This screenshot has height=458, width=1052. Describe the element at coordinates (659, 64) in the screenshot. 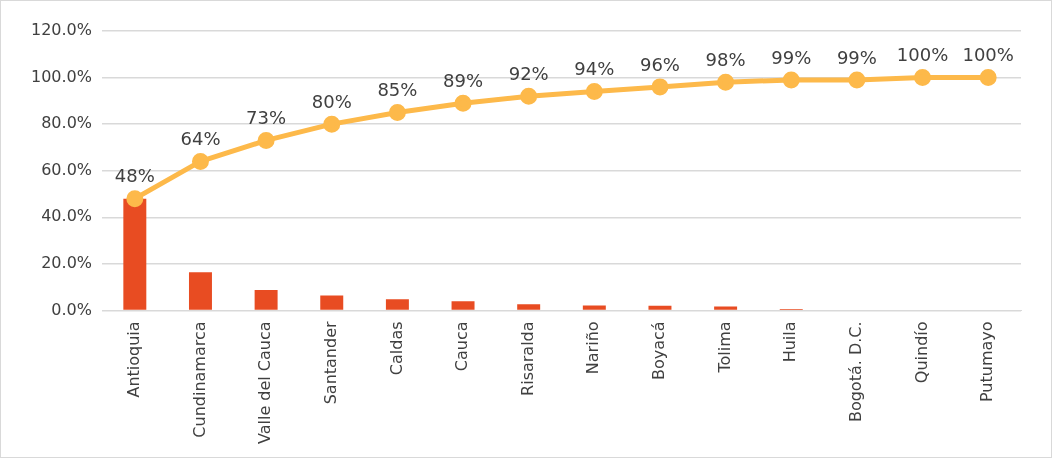

I see `data-label: 96%` at that location.